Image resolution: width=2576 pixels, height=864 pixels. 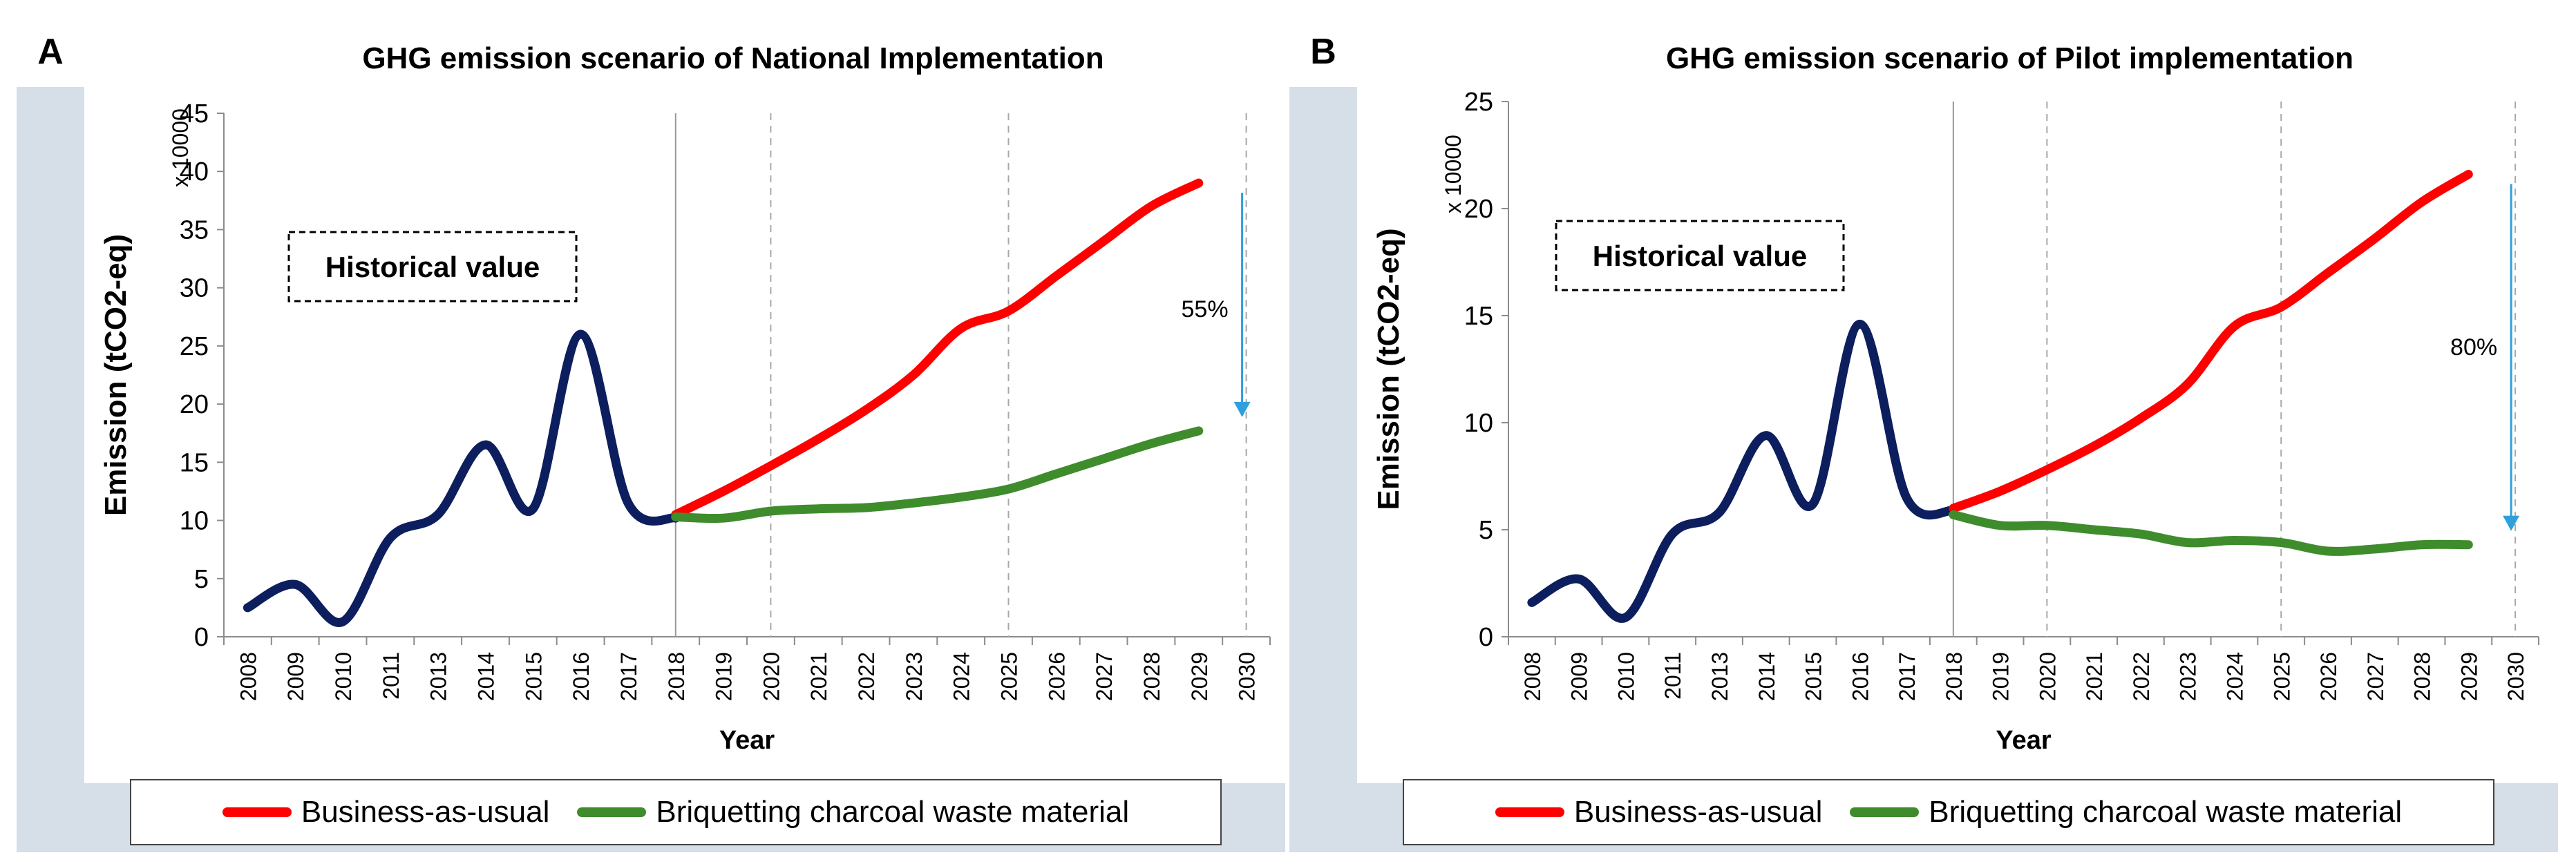 What do you see at coordinates (2473, 348) in the screenshot?
I see `reduction-percent-label: 80%` at bounding box center [2473, 348].